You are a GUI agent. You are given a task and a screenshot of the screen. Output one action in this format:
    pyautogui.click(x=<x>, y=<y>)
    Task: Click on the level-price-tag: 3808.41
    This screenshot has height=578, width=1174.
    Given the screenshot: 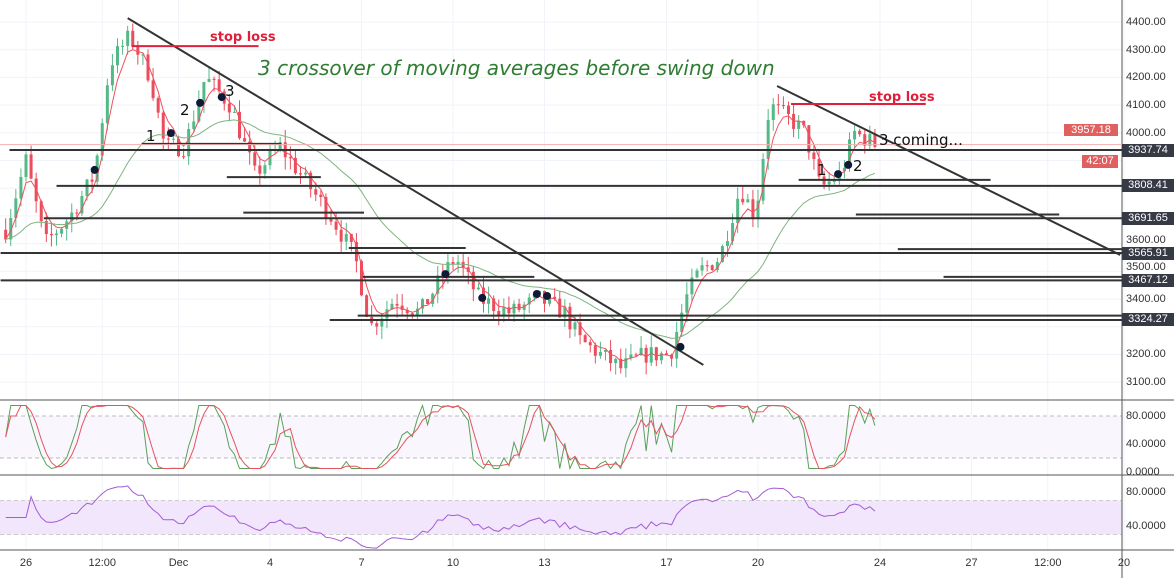 What is the action you would take?
    pyautogui.click(x=1148, y=186)
    